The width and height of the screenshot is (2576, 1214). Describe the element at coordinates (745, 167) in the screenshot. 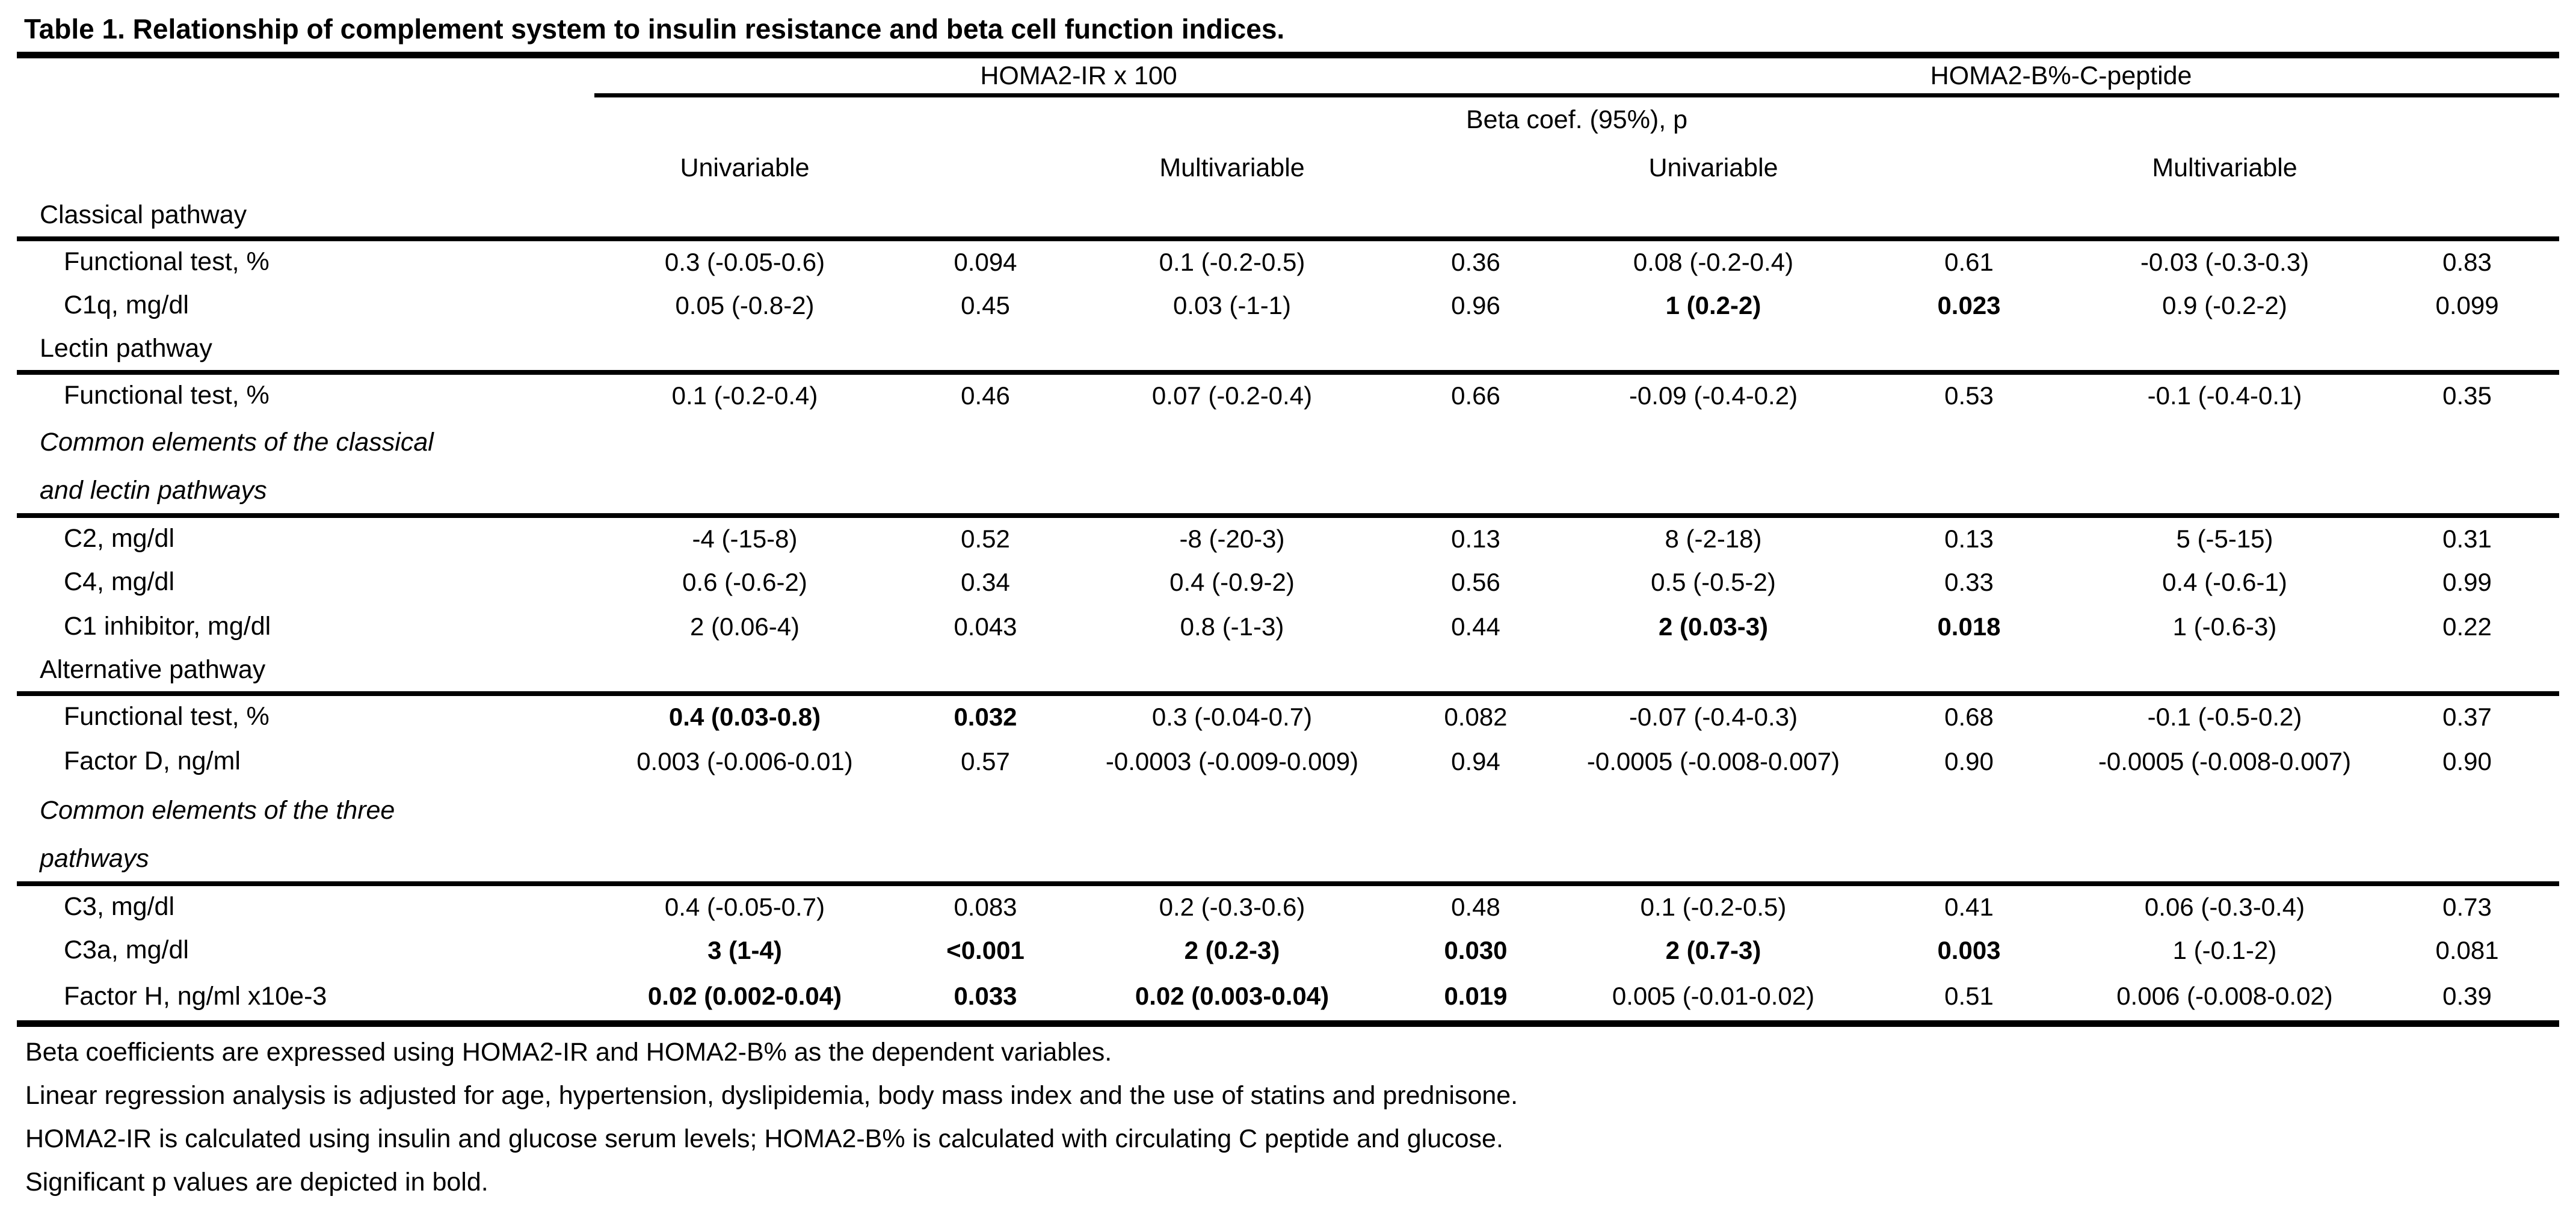

I see `sub-header-univariable-ir: Univariable` at that location.